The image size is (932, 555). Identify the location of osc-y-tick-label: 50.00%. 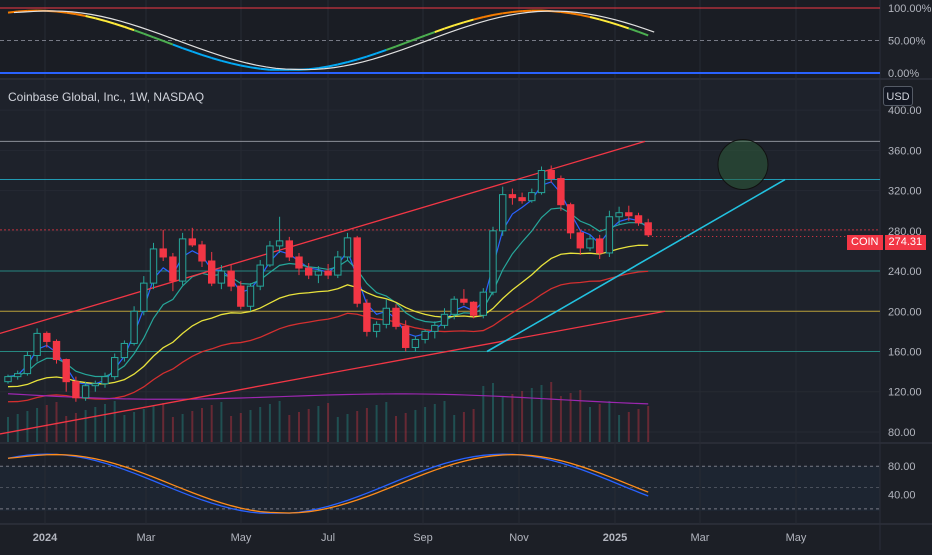
(907, 42).